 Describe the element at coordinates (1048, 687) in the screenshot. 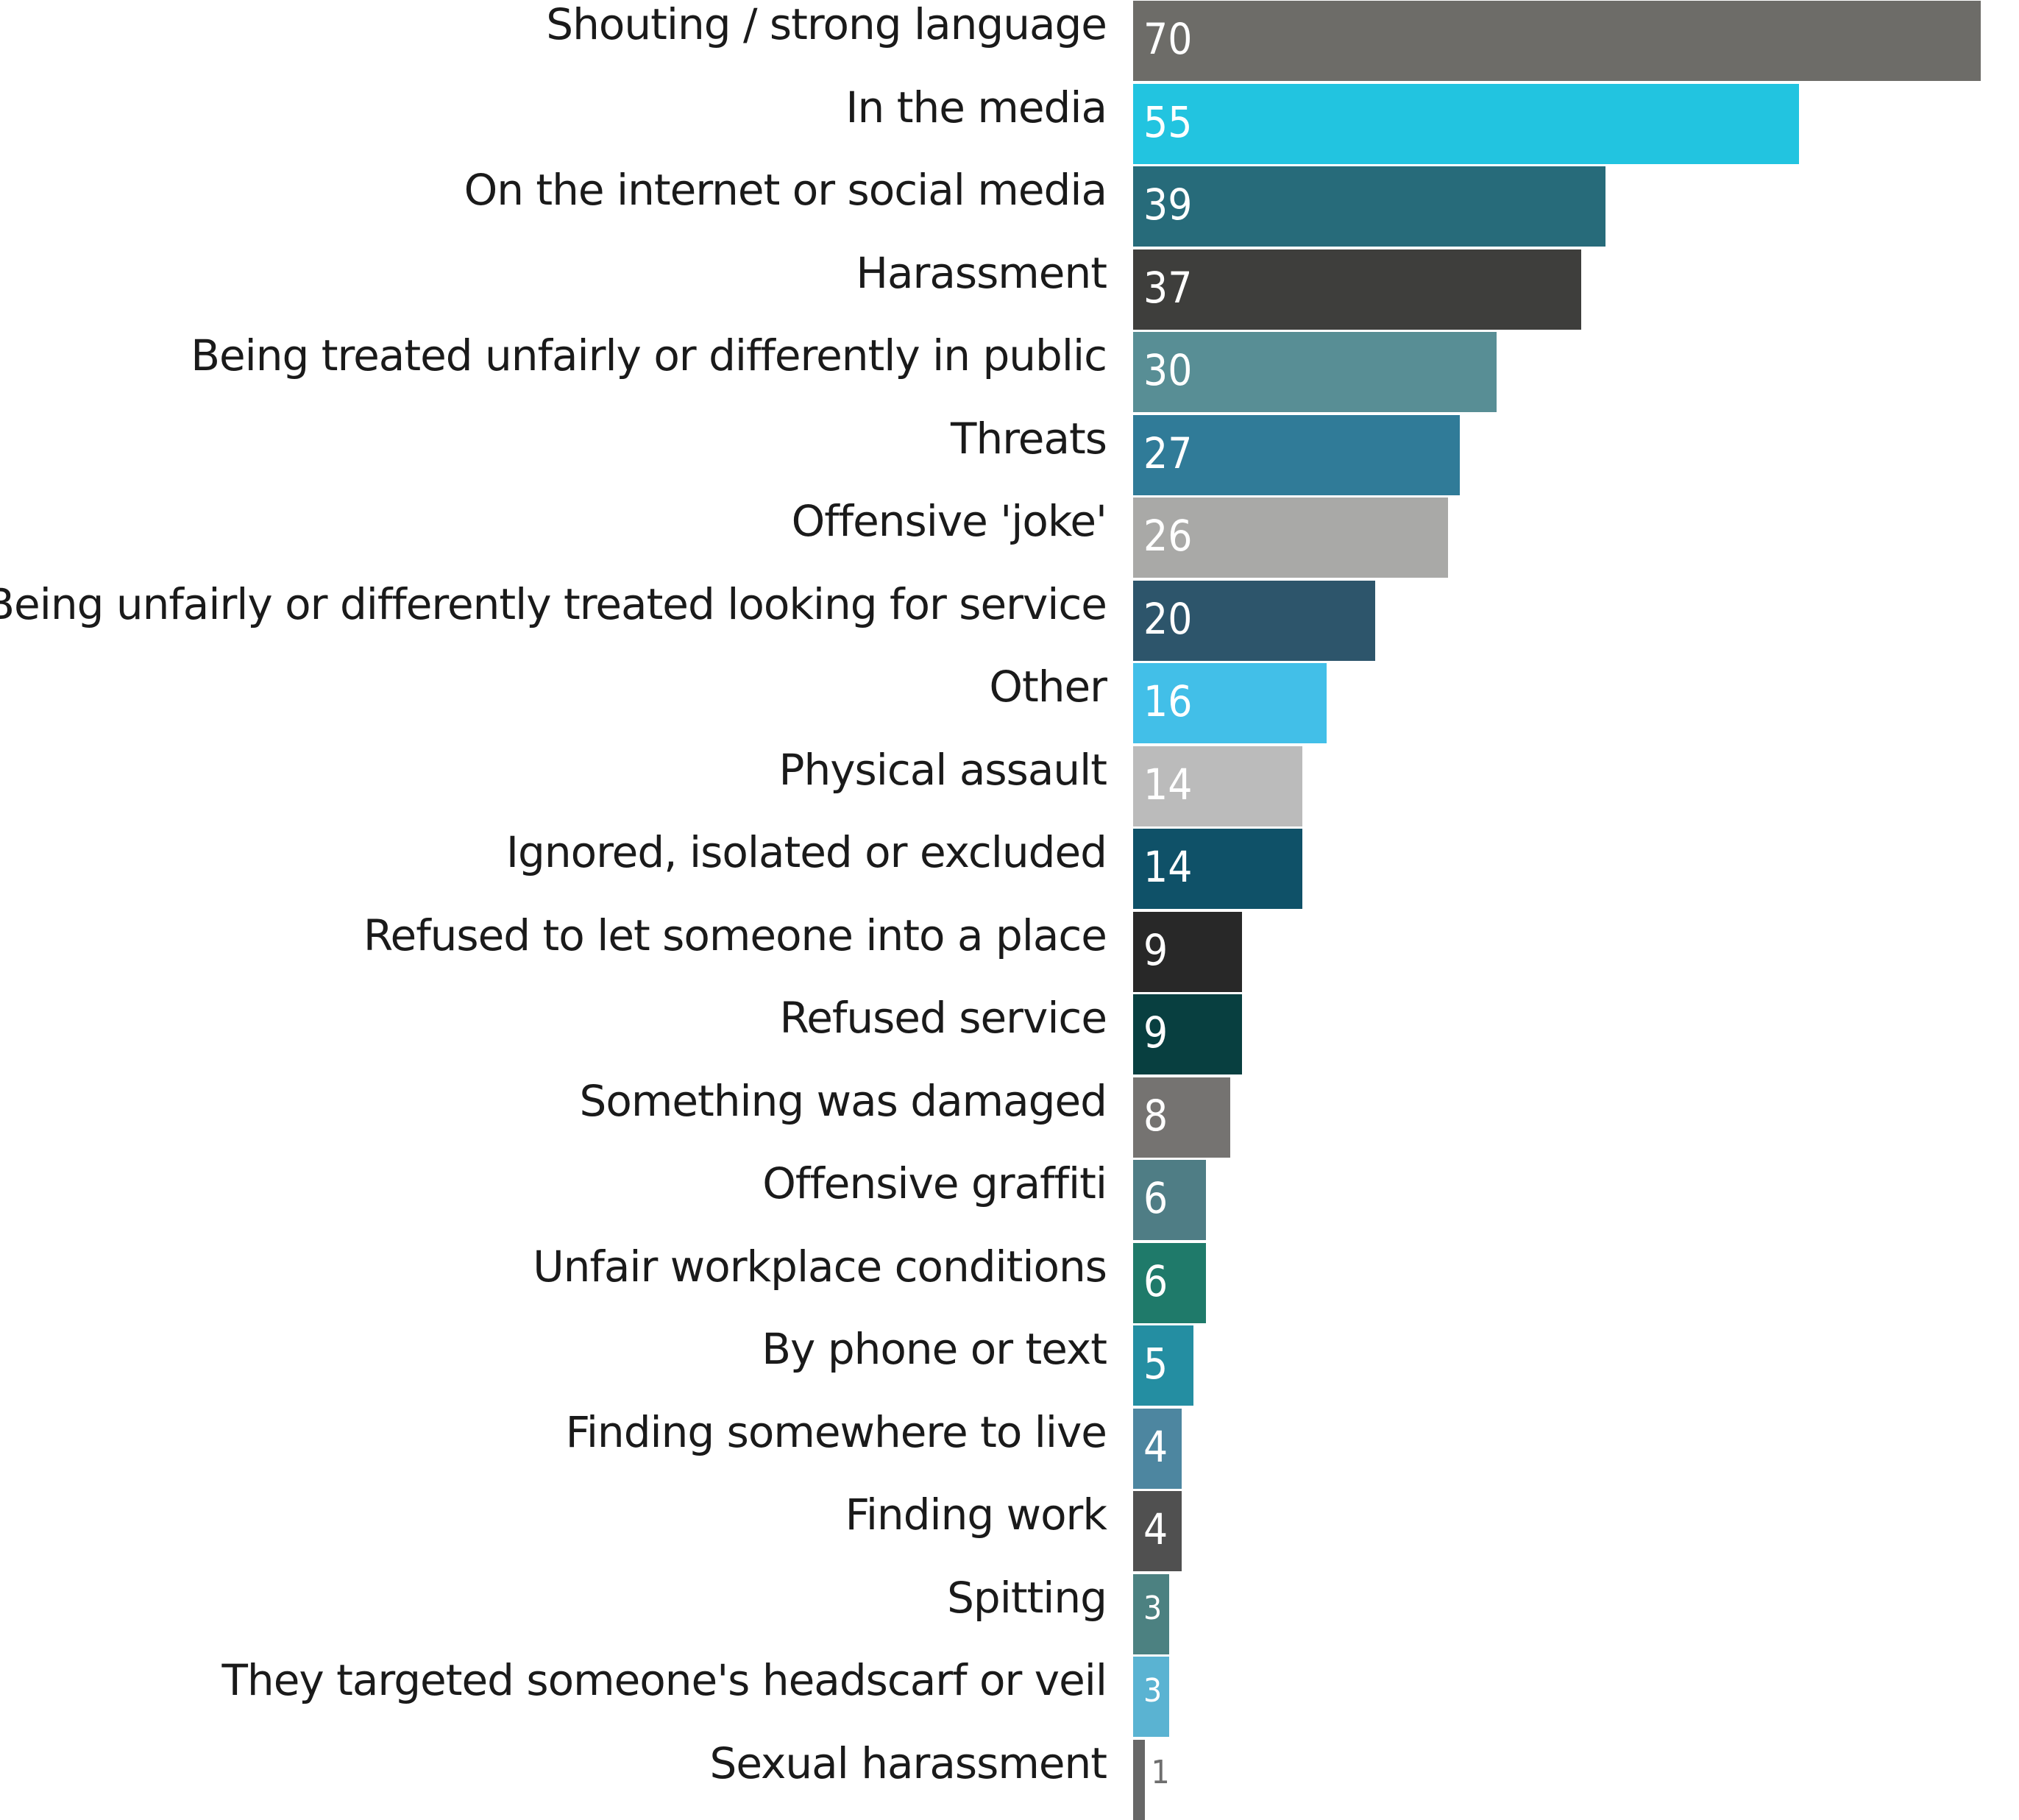

I see `category-label: Other` at that location.